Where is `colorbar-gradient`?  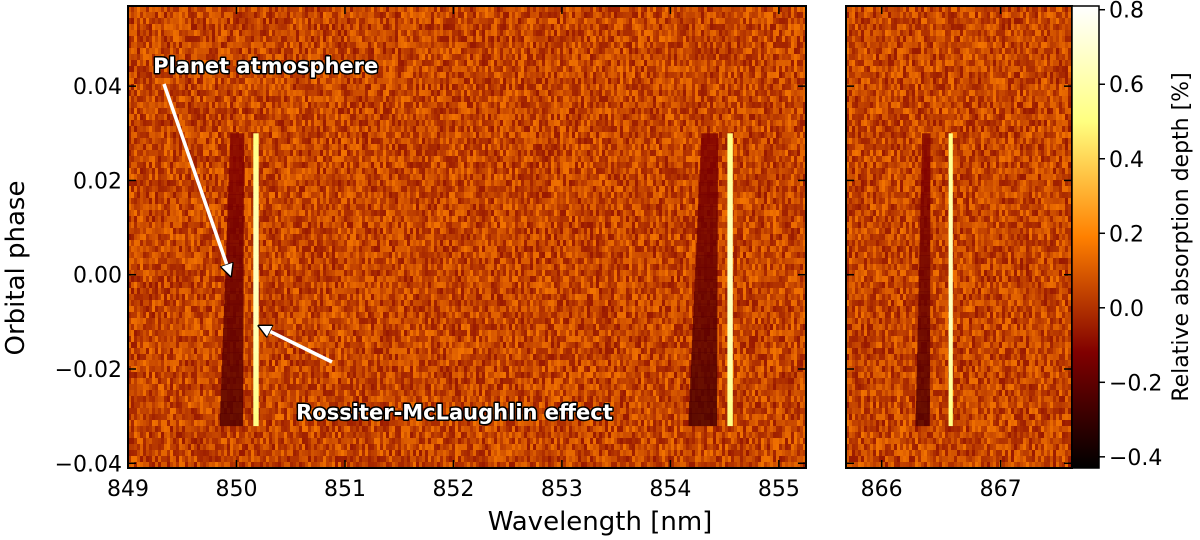 colorbar-gradient is located at coordinates (1085, 237).